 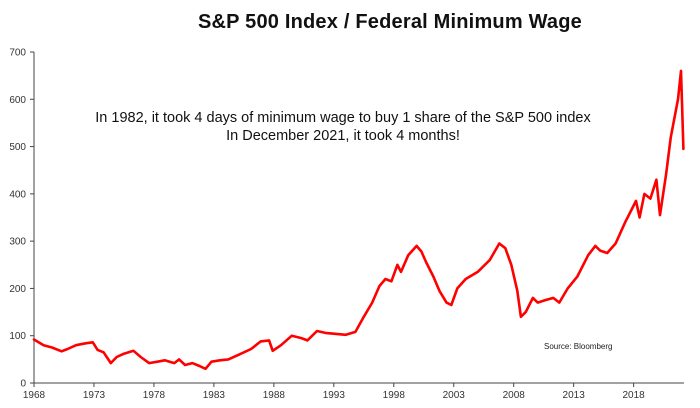 What do you see at coordinates (17, 289) in the screenshot?
I see `y-tick-label: 200` at bounding box center [17, 289].